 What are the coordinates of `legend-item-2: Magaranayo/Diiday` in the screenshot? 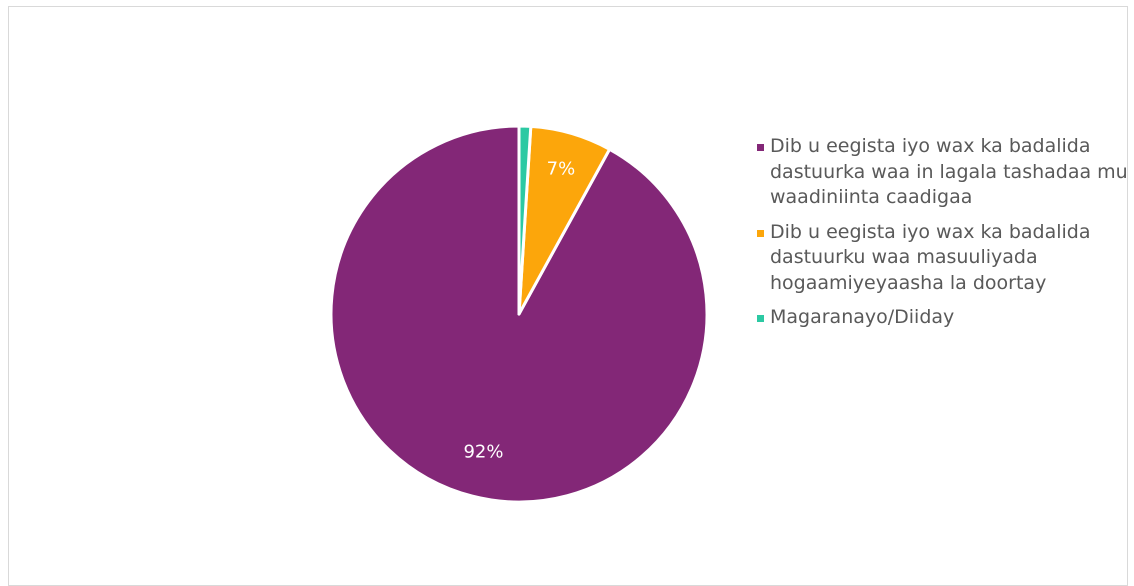 It's located at (943, 318).